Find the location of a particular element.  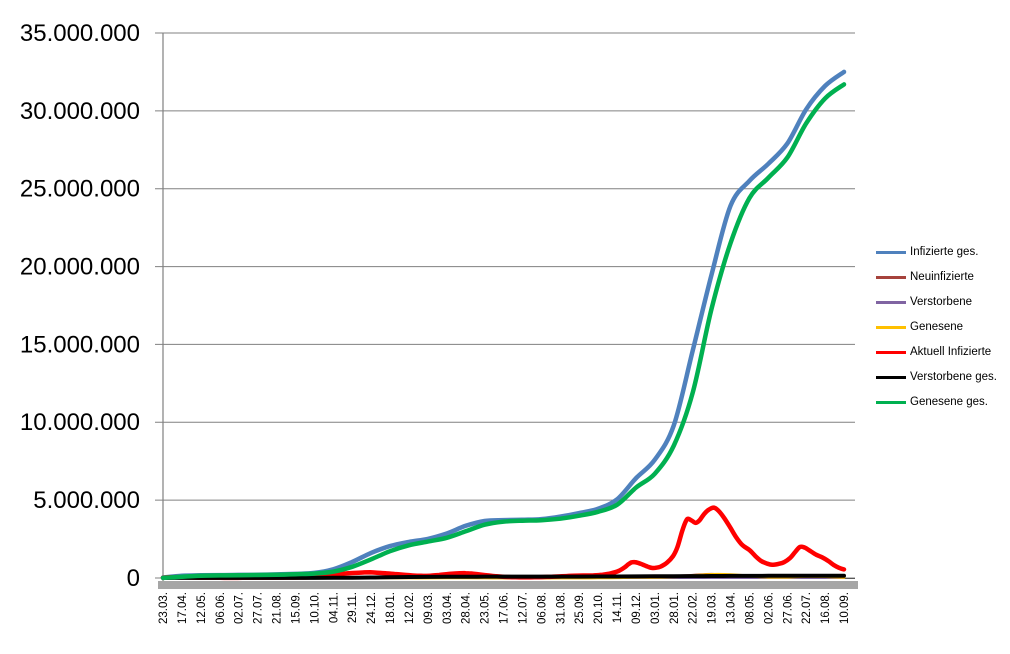

x-axis-tick-label: 03.04. is located at coordinates (448, 608).